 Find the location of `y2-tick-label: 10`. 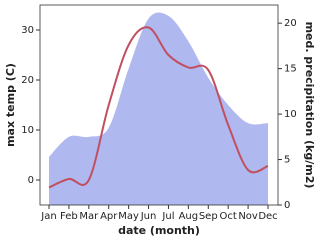

y2-tick-label: 10 is located at coordinates (290, 114).